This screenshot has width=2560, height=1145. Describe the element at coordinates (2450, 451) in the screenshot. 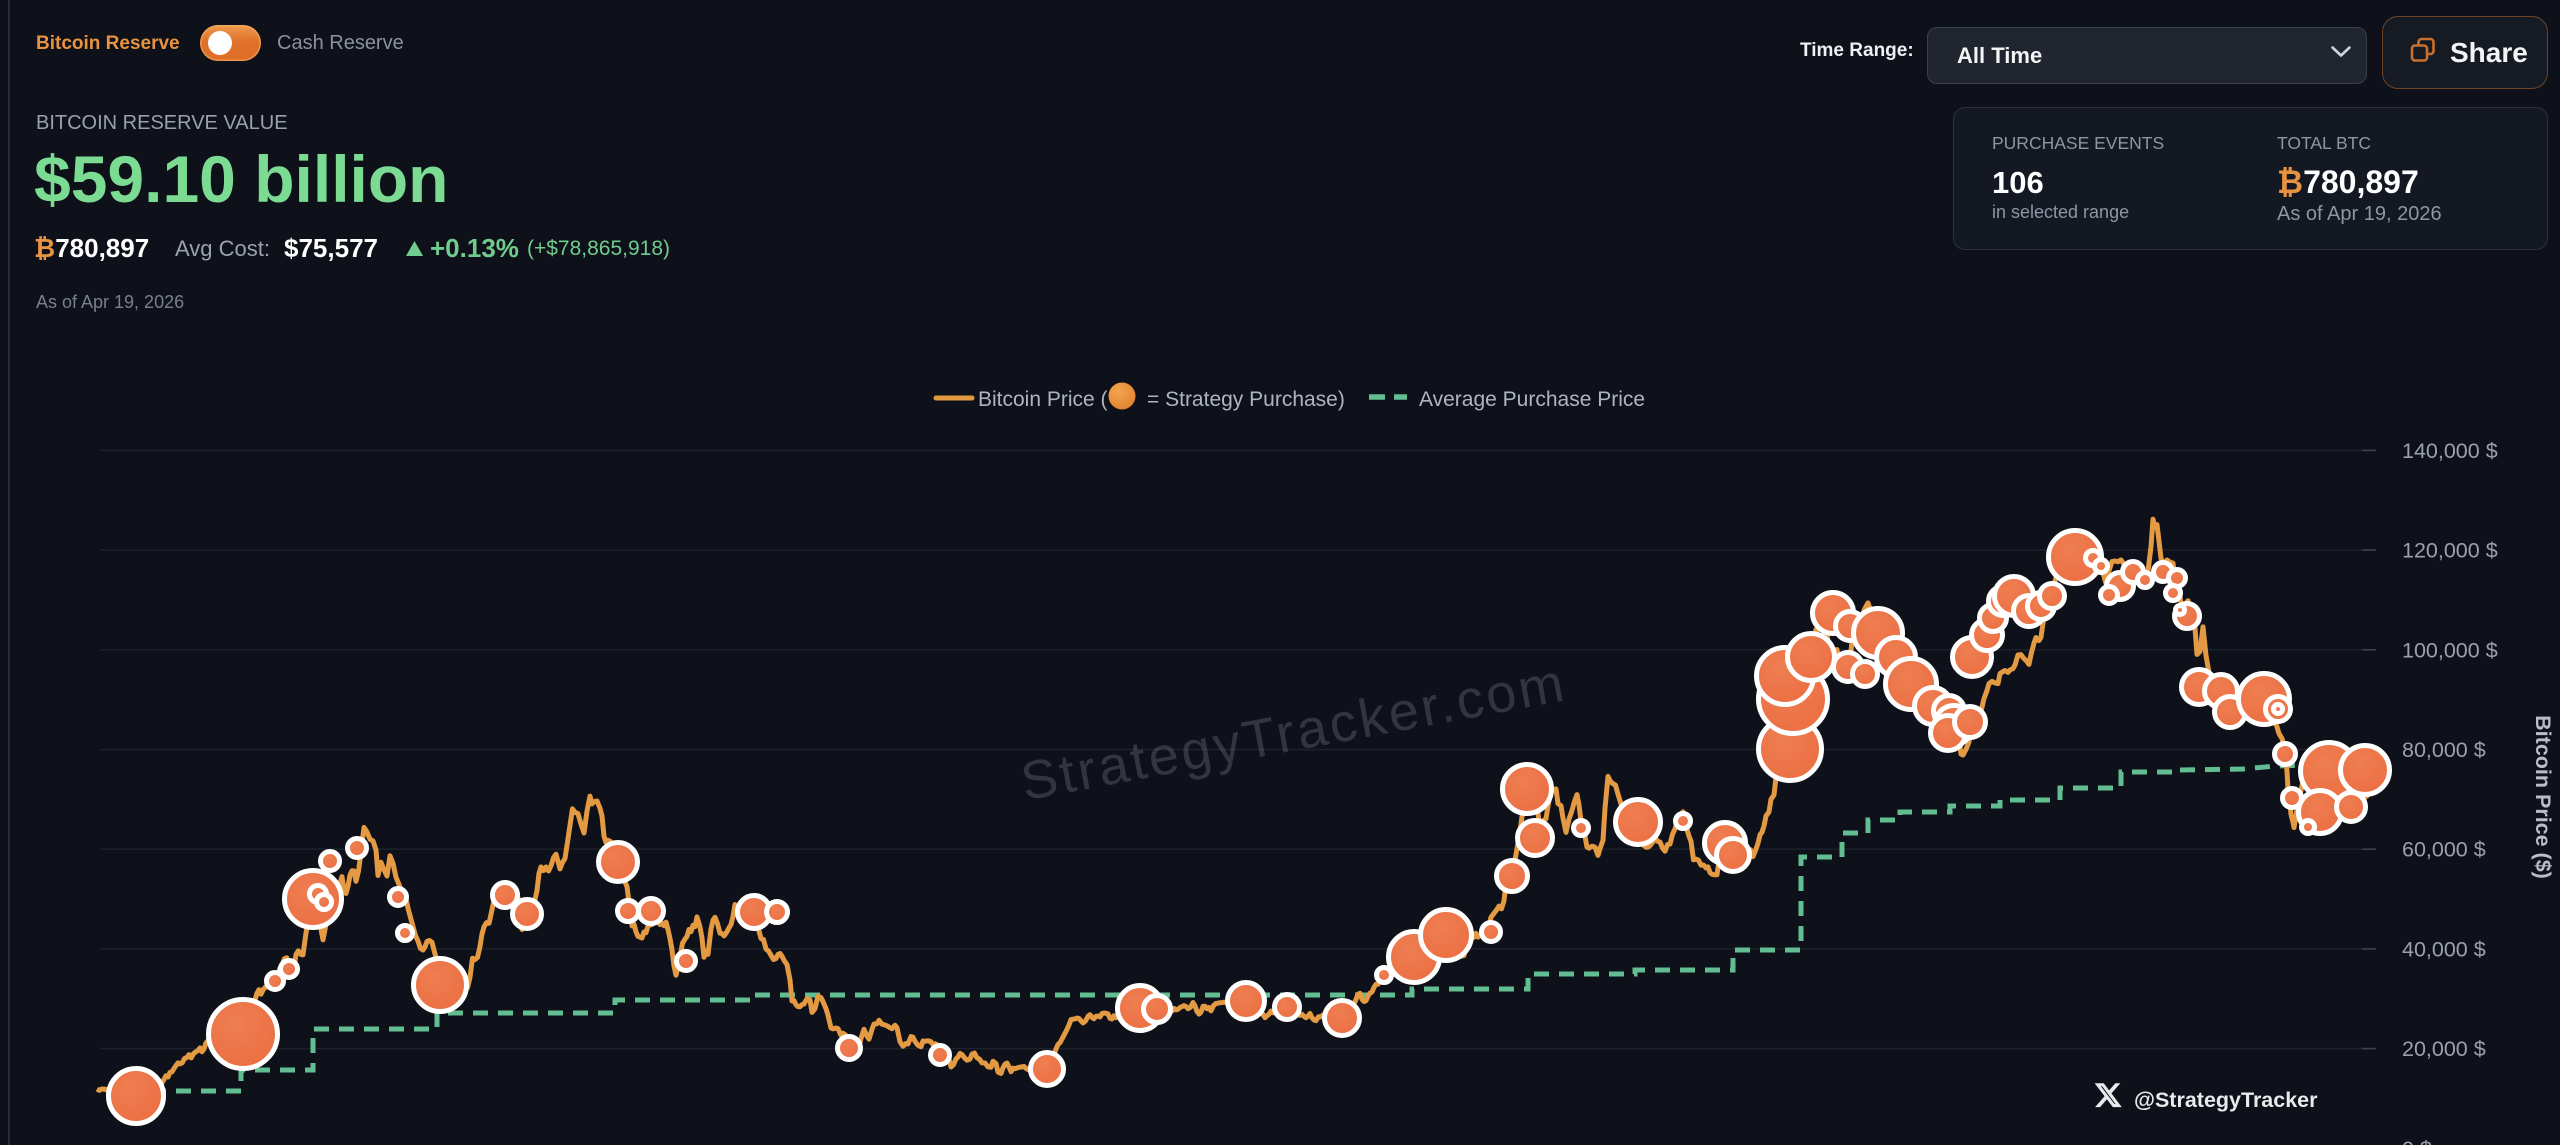

I see `svg-text: 140,000 $` at that location.